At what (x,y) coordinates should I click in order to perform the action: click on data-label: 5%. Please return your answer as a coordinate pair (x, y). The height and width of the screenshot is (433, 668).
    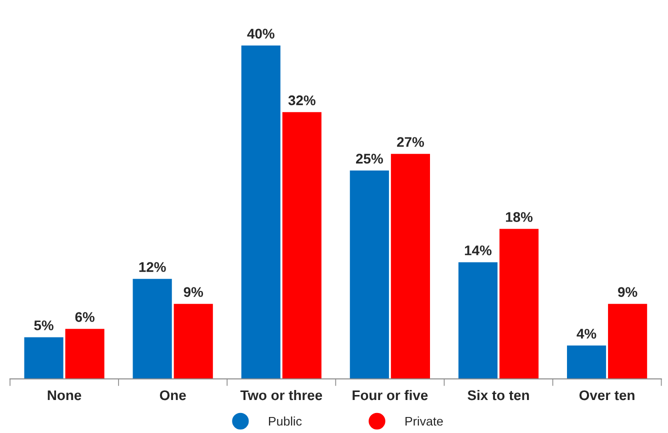
    Looking at the image, I should click on (44, 325).